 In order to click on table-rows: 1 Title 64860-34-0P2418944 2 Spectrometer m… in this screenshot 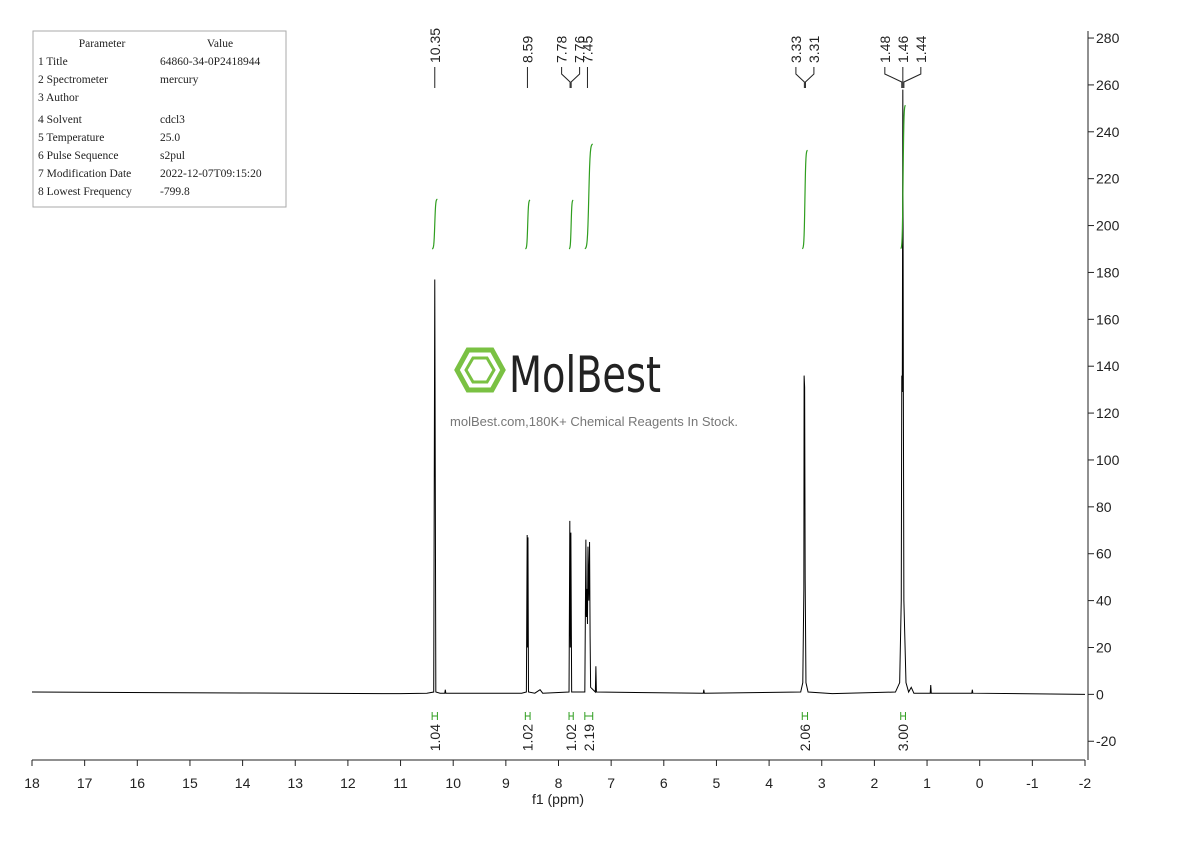, I will do `click(150, 127)`.